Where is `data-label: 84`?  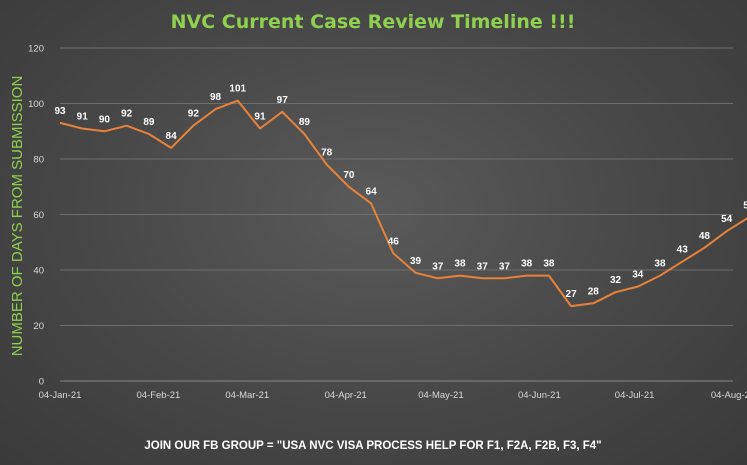
data-label: 84 is located at coordinates (172, 136).